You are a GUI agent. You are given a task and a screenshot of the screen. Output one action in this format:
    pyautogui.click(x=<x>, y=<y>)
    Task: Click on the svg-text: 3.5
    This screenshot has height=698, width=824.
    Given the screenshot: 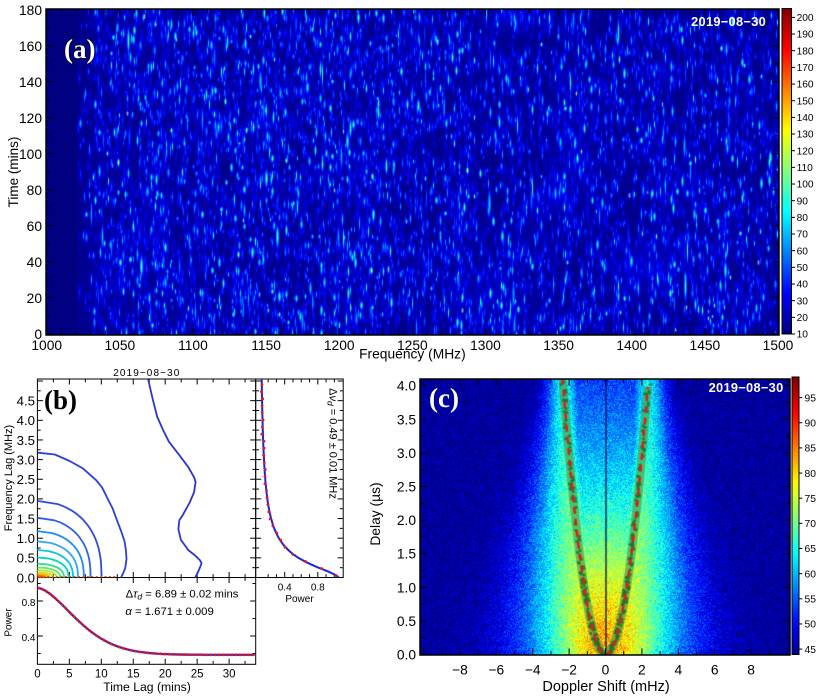 What is the action you would take?
    pyautogui.click(x=407, y=419)
    